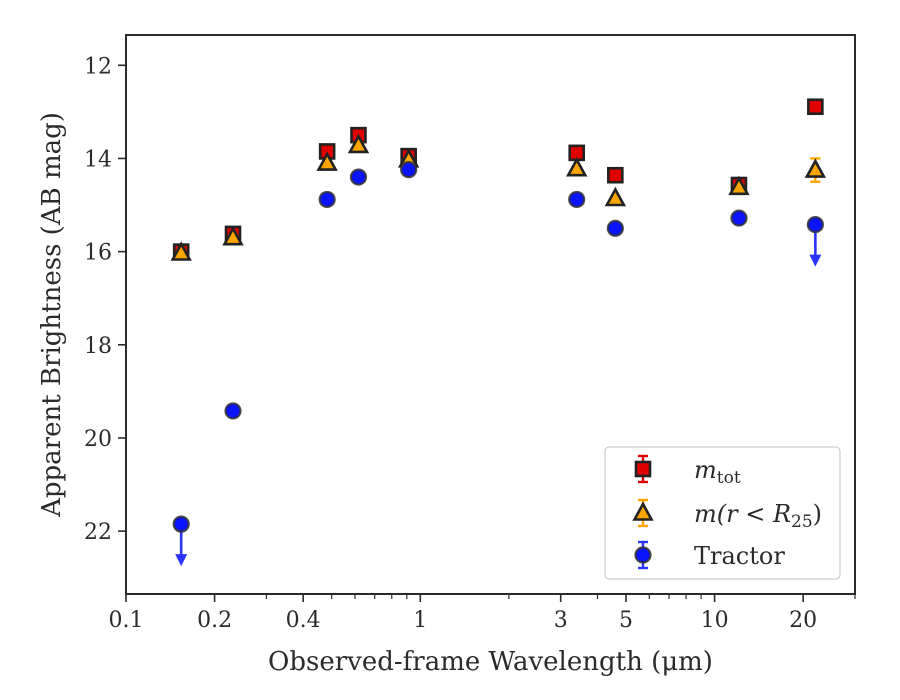  What do you see at coordinates (98, 532) in the screenshot?
I see `y-tick-label: 22` at bounding box center [98, 532].